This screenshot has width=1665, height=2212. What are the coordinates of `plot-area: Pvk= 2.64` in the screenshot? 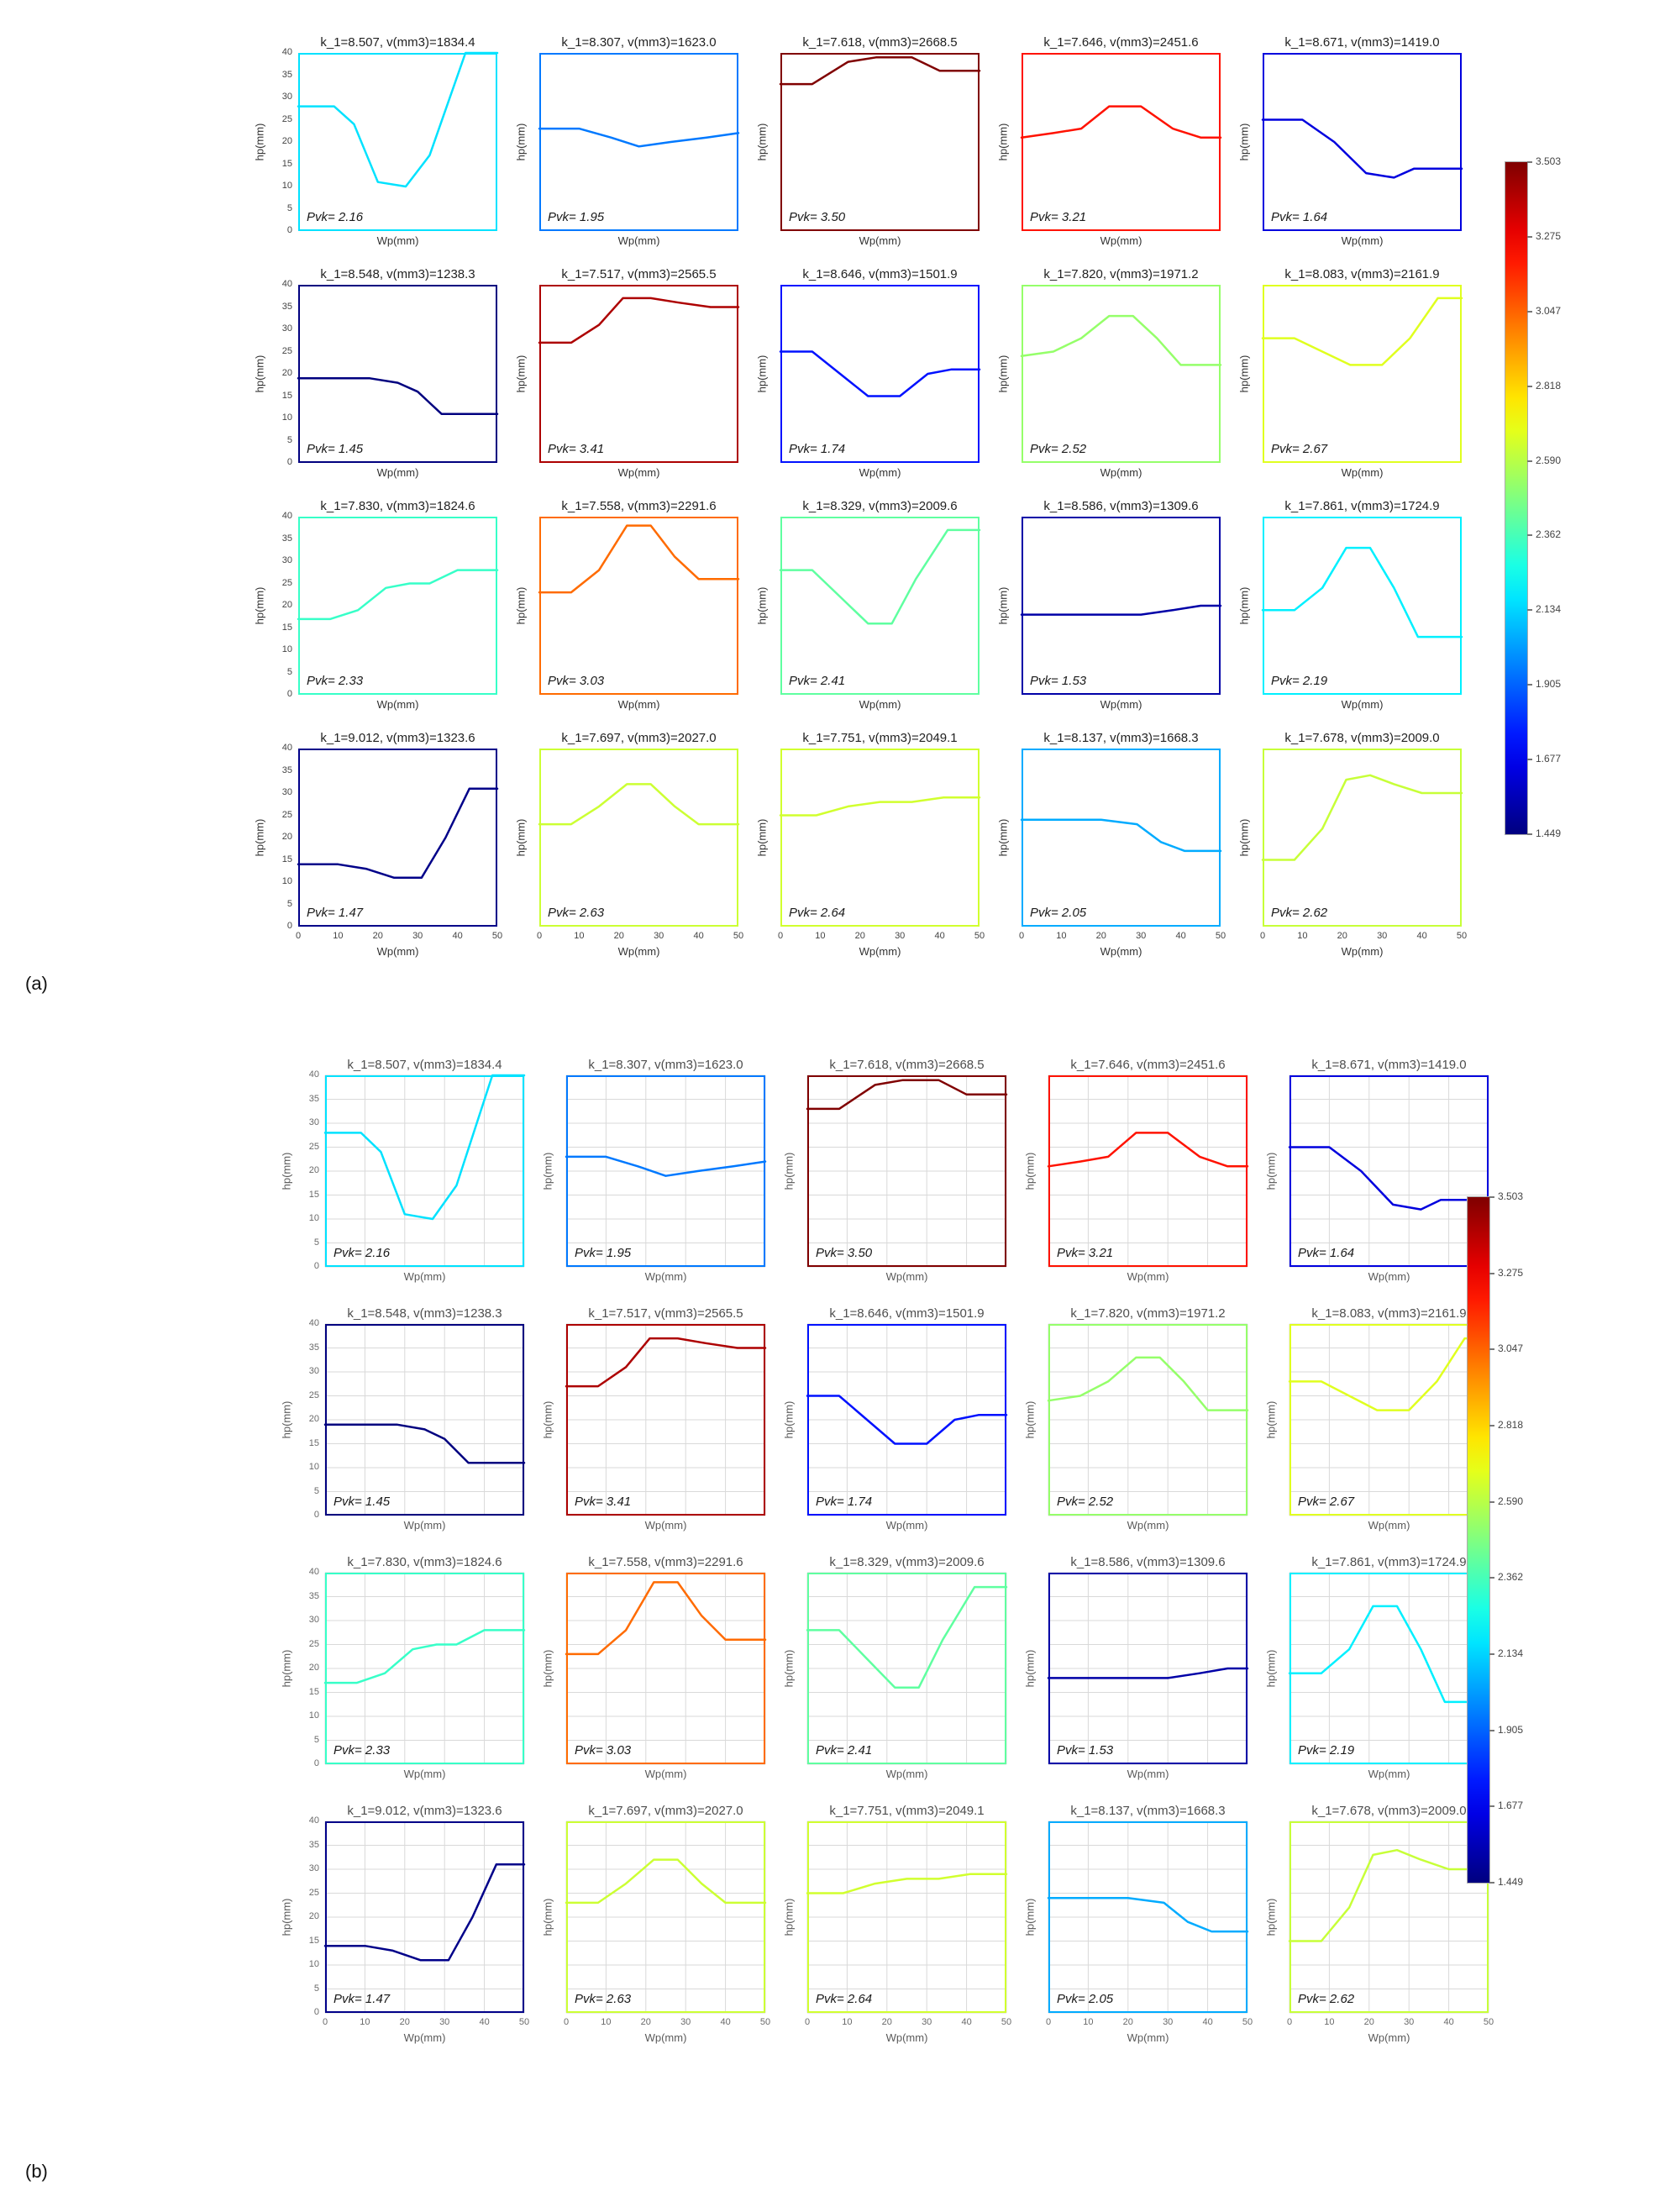 It's located at (880, 838).